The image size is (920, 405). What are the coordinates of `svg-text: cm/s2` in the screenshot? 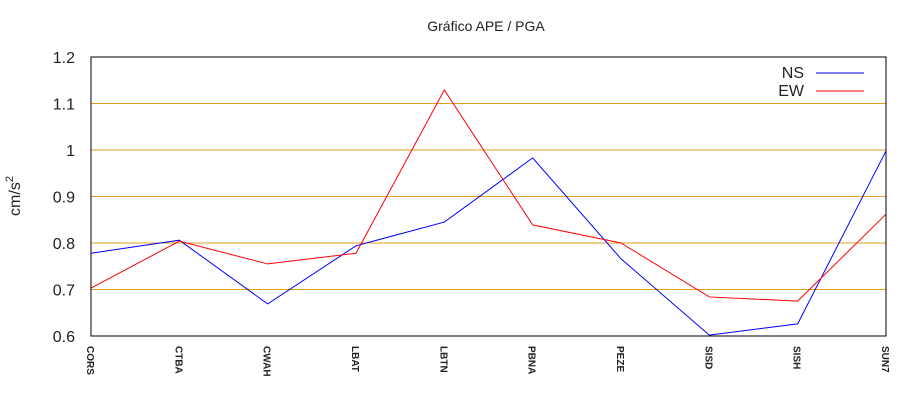 It's located at (14, 196).